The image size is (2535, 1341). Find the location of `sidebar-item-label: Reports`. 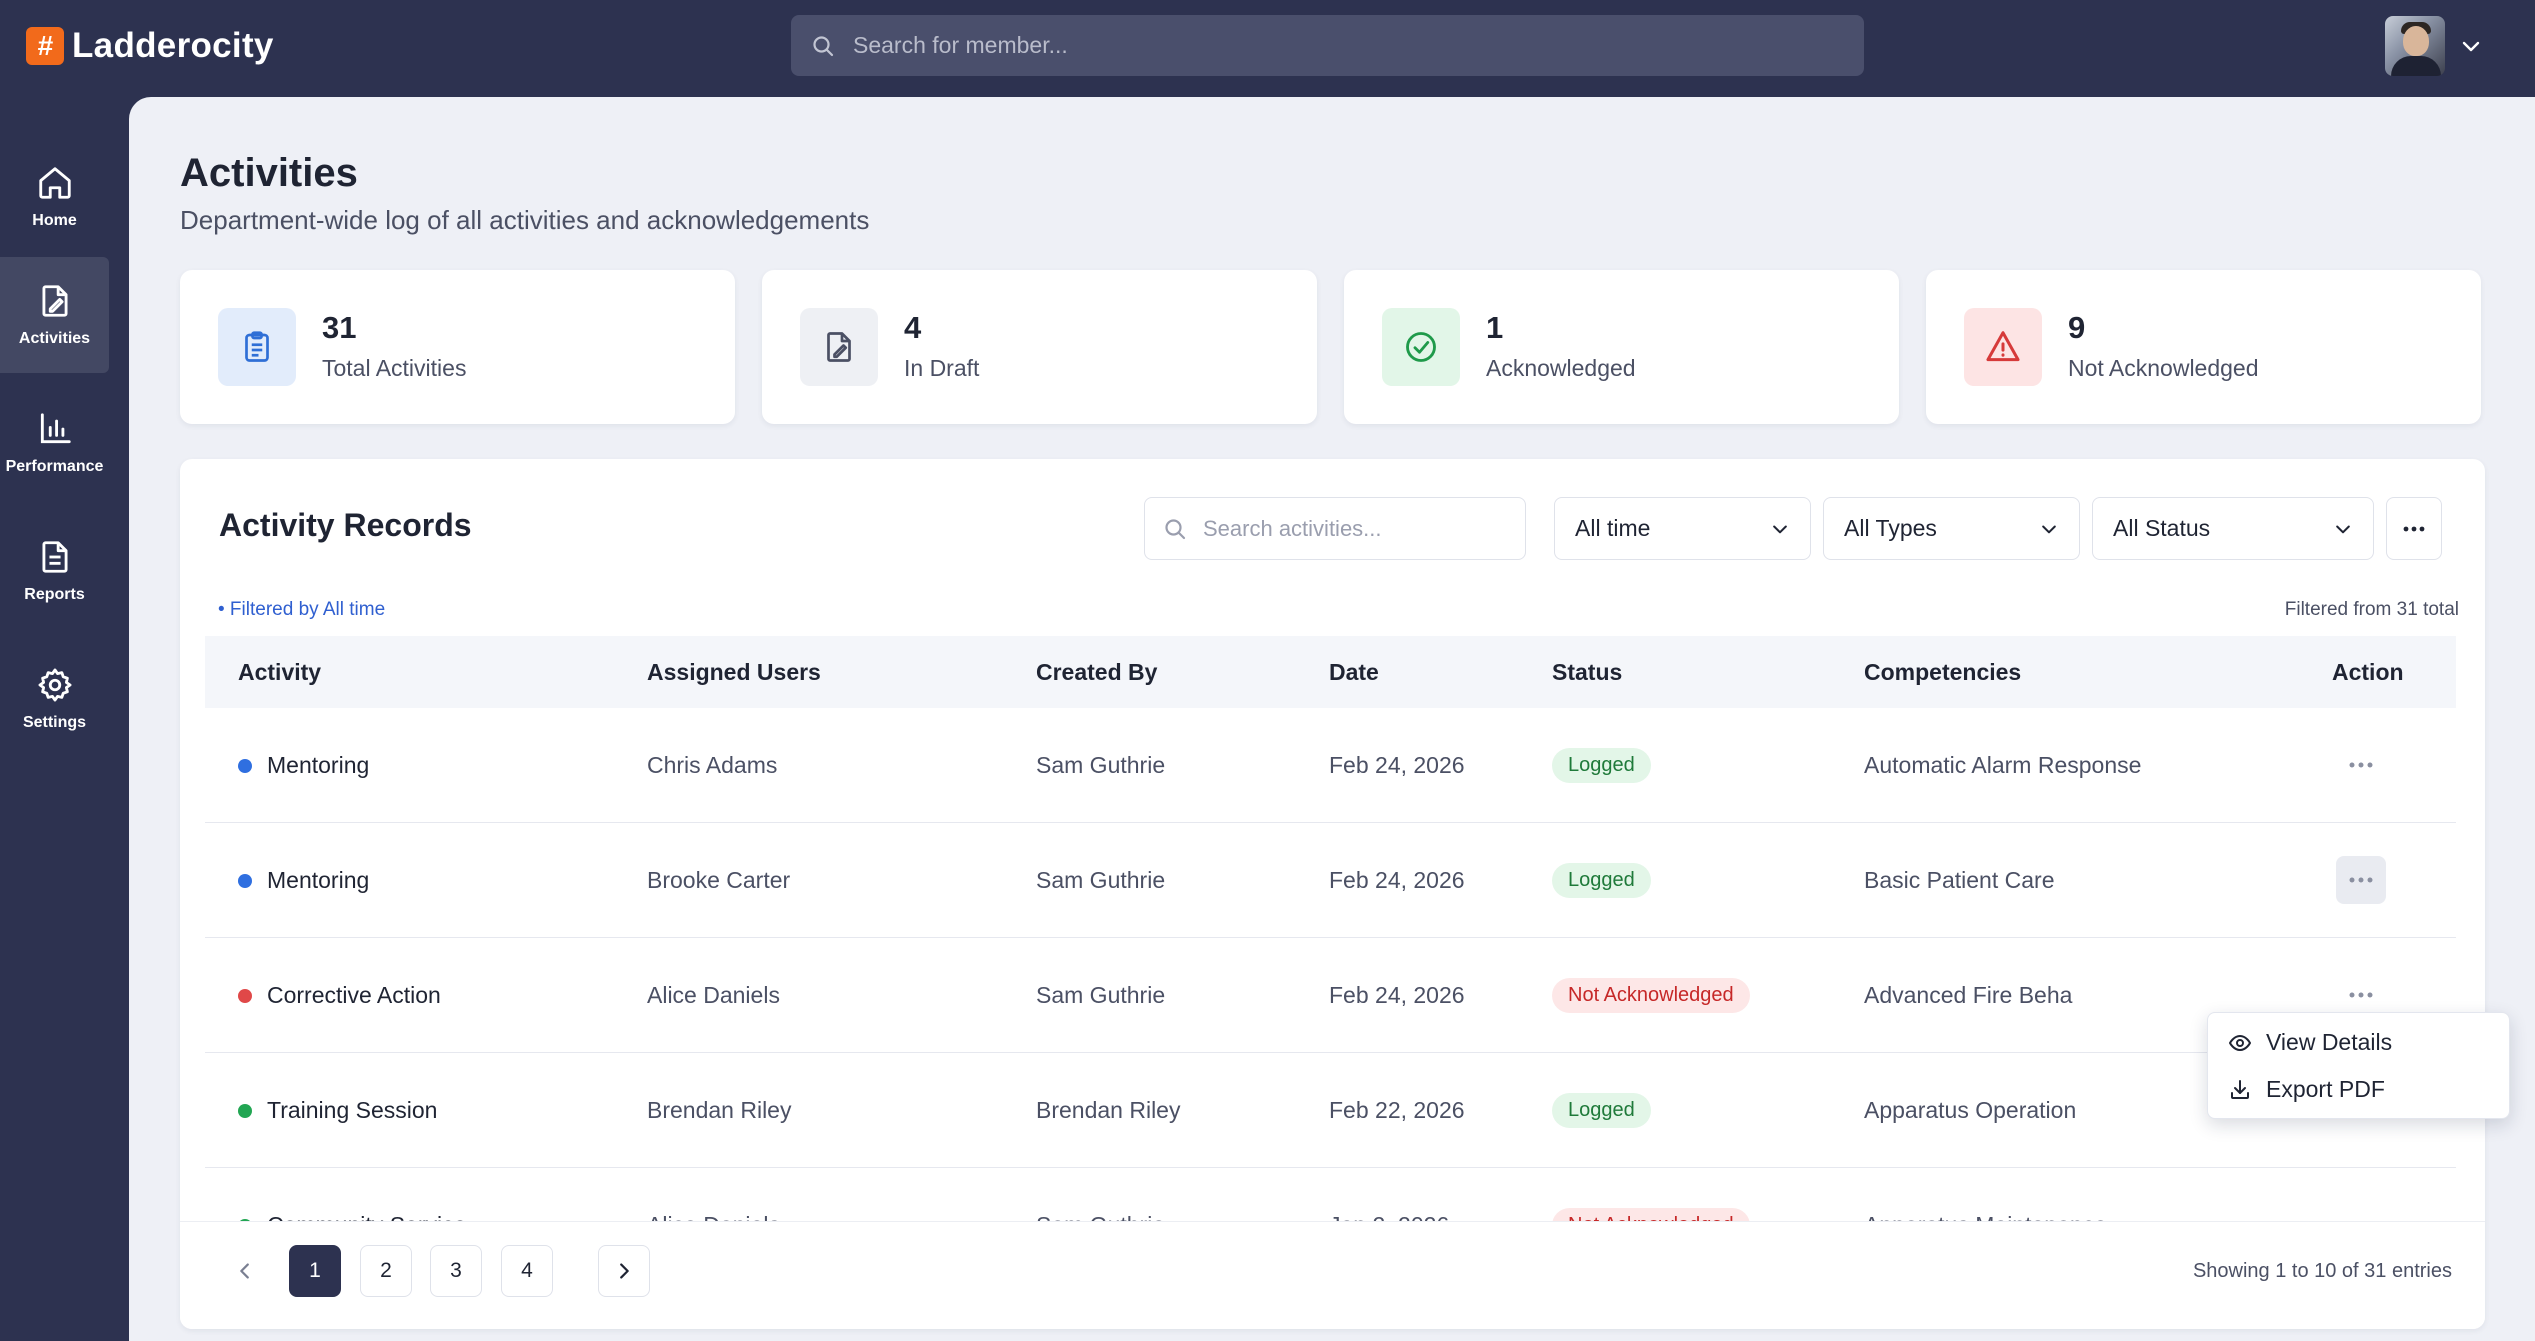

sidebar-item-label: Reports is located at coordinates (54, 594).